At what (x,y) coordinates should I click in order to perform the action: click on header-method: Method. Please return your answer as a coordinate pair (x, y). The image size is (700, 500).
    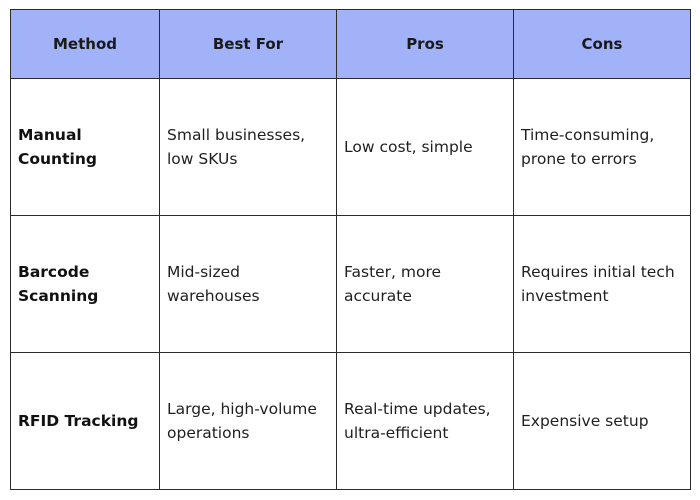
    Looking at the image, I should click on (85, 44).